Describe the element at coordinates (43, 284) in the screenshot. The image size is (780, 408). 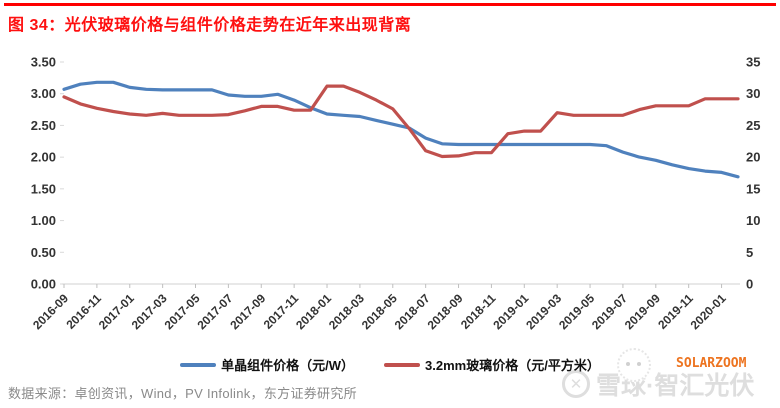
I see `left-axis-tick-label: 0.00` at that location.